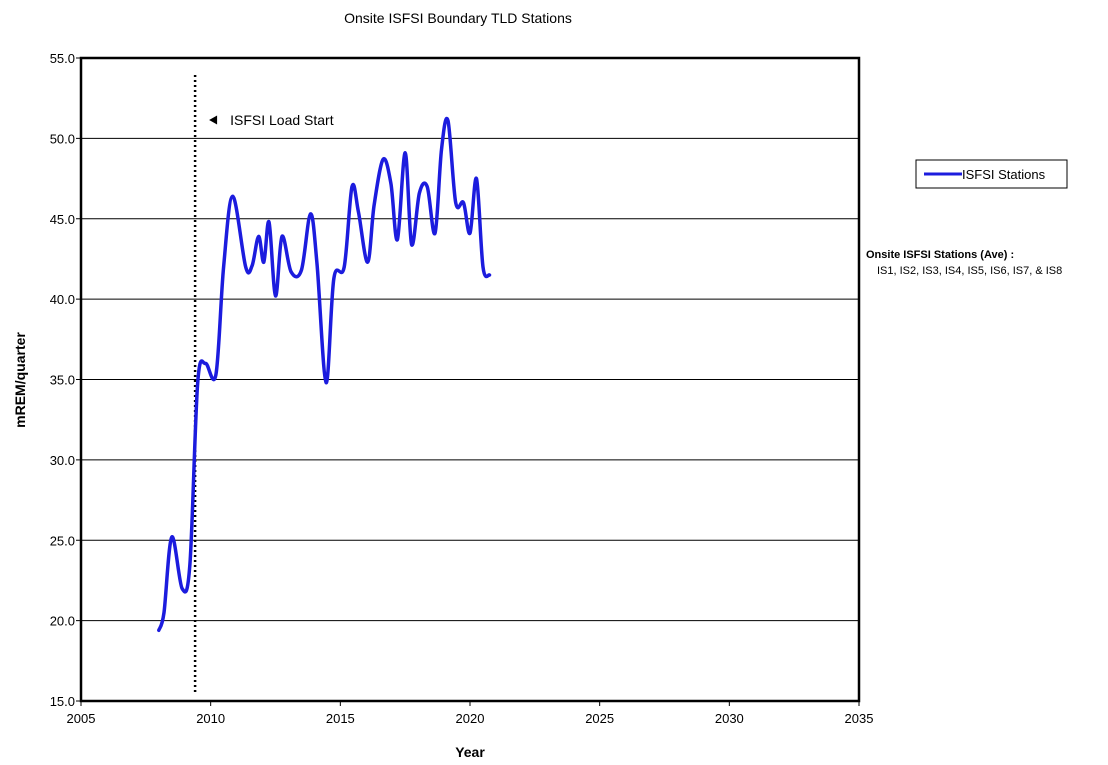 This screenshot has height=765, width=1108. Describe the element at coordinates (62, 219) in the screenshot. I see `y-tick-label: 45.0` at that location.